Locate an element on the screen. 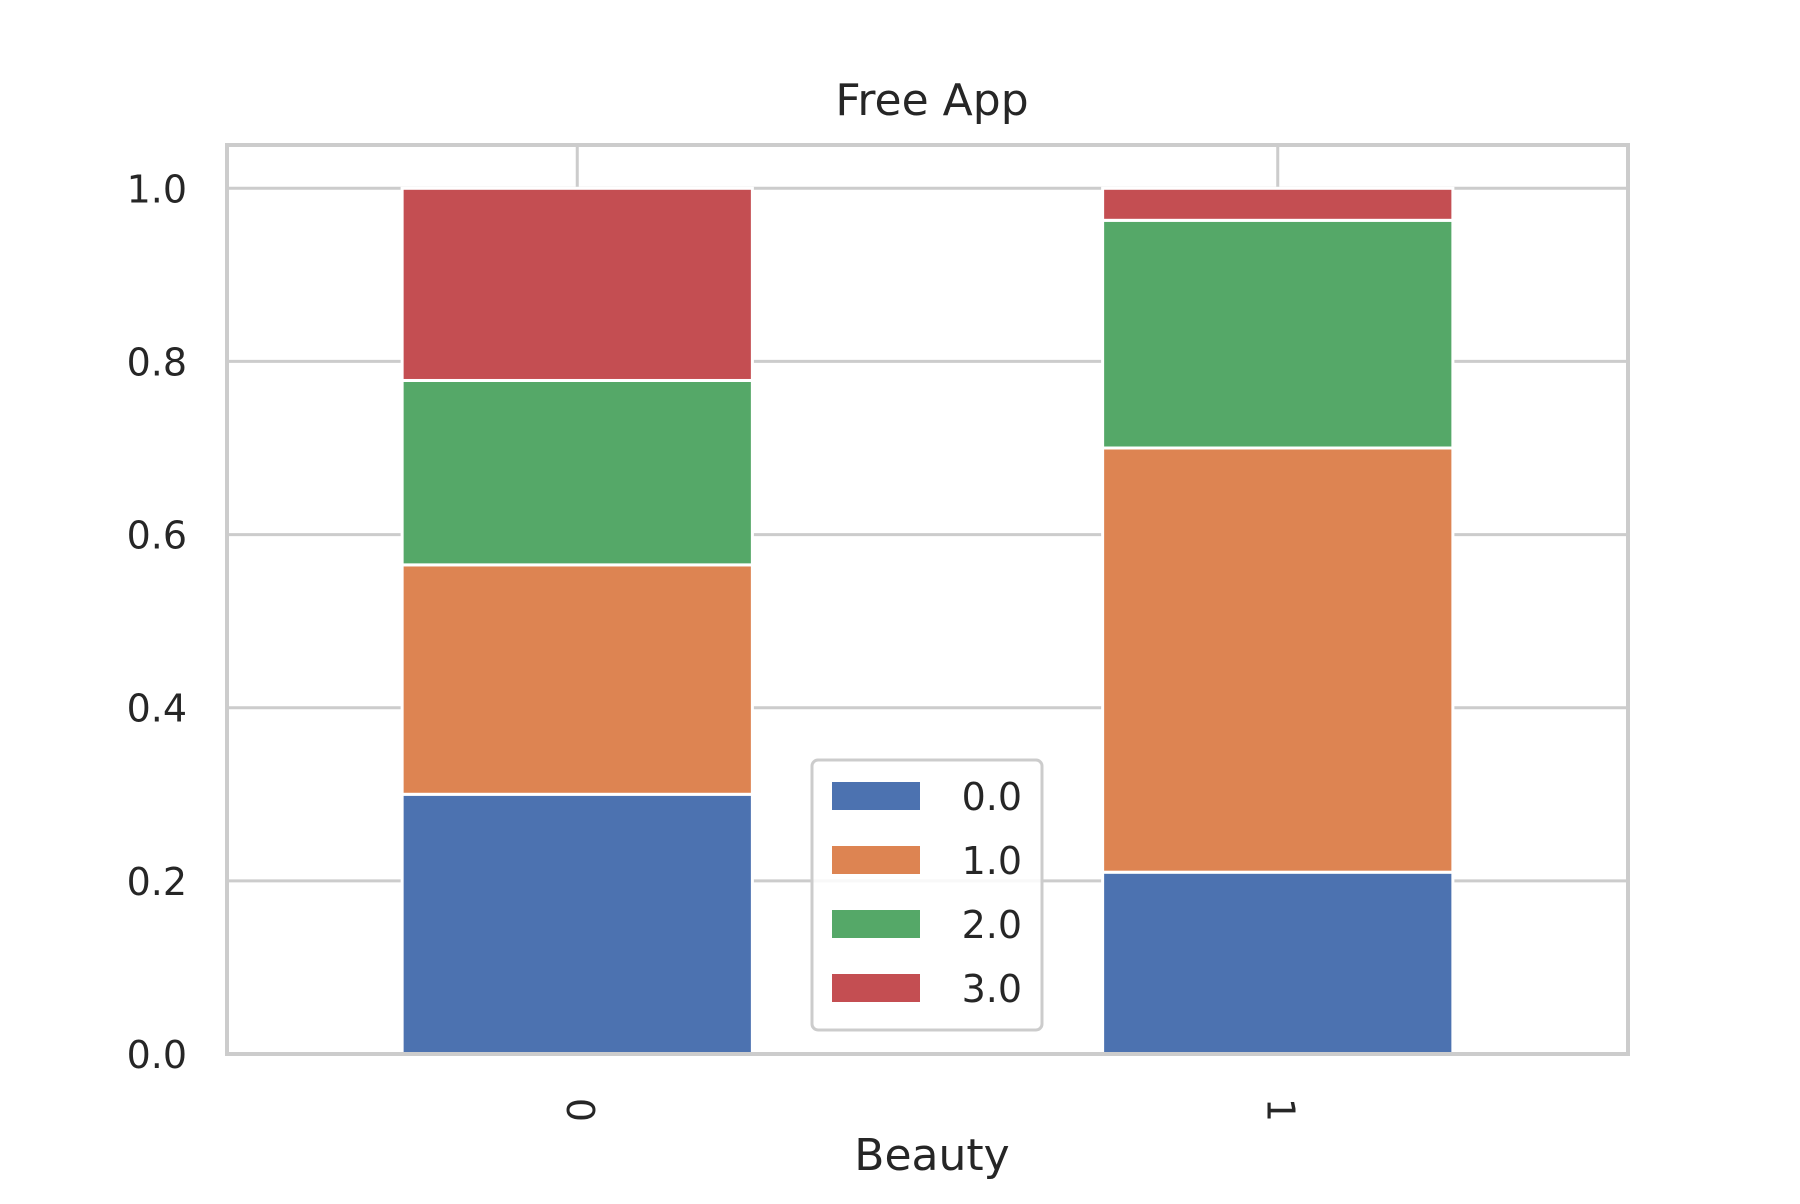  chart-title: Free App is located at coordinates (931, 100).